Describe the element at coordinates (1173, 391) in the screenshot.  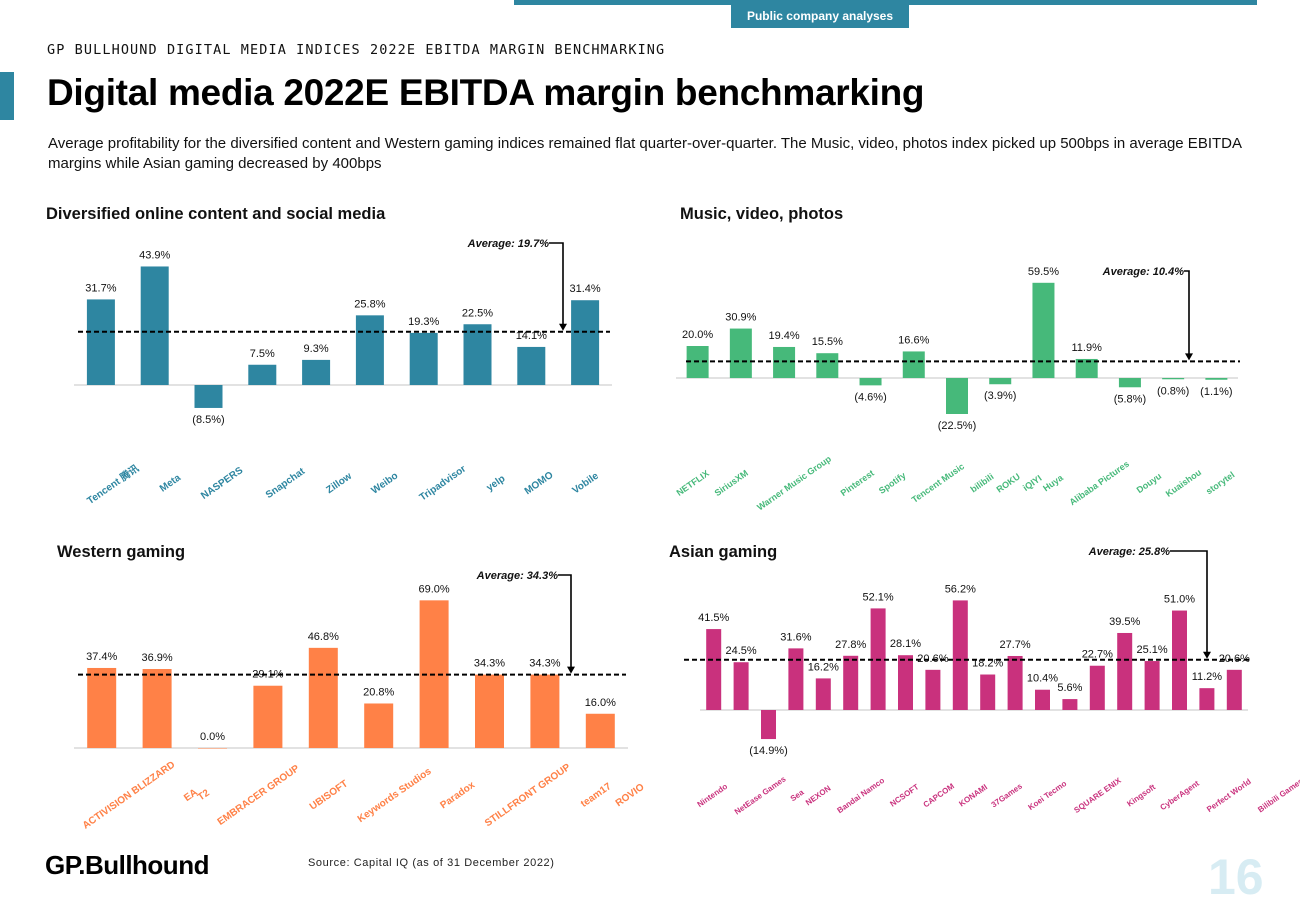
I see `music-bar-label: (0.8%)` at that location.